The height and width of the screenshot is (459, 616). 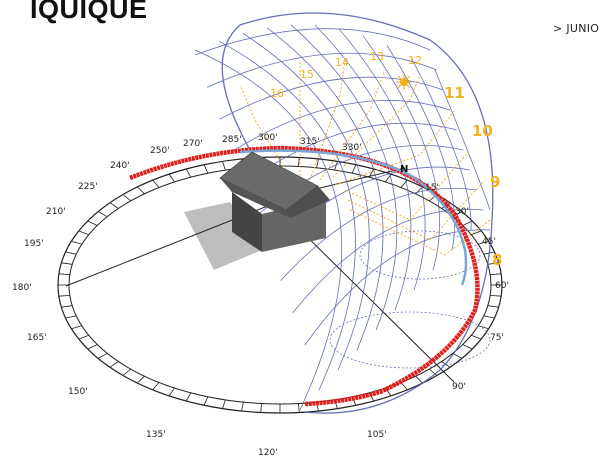 I want to click on azimuth-label: 90', so click(x=459, y=387).